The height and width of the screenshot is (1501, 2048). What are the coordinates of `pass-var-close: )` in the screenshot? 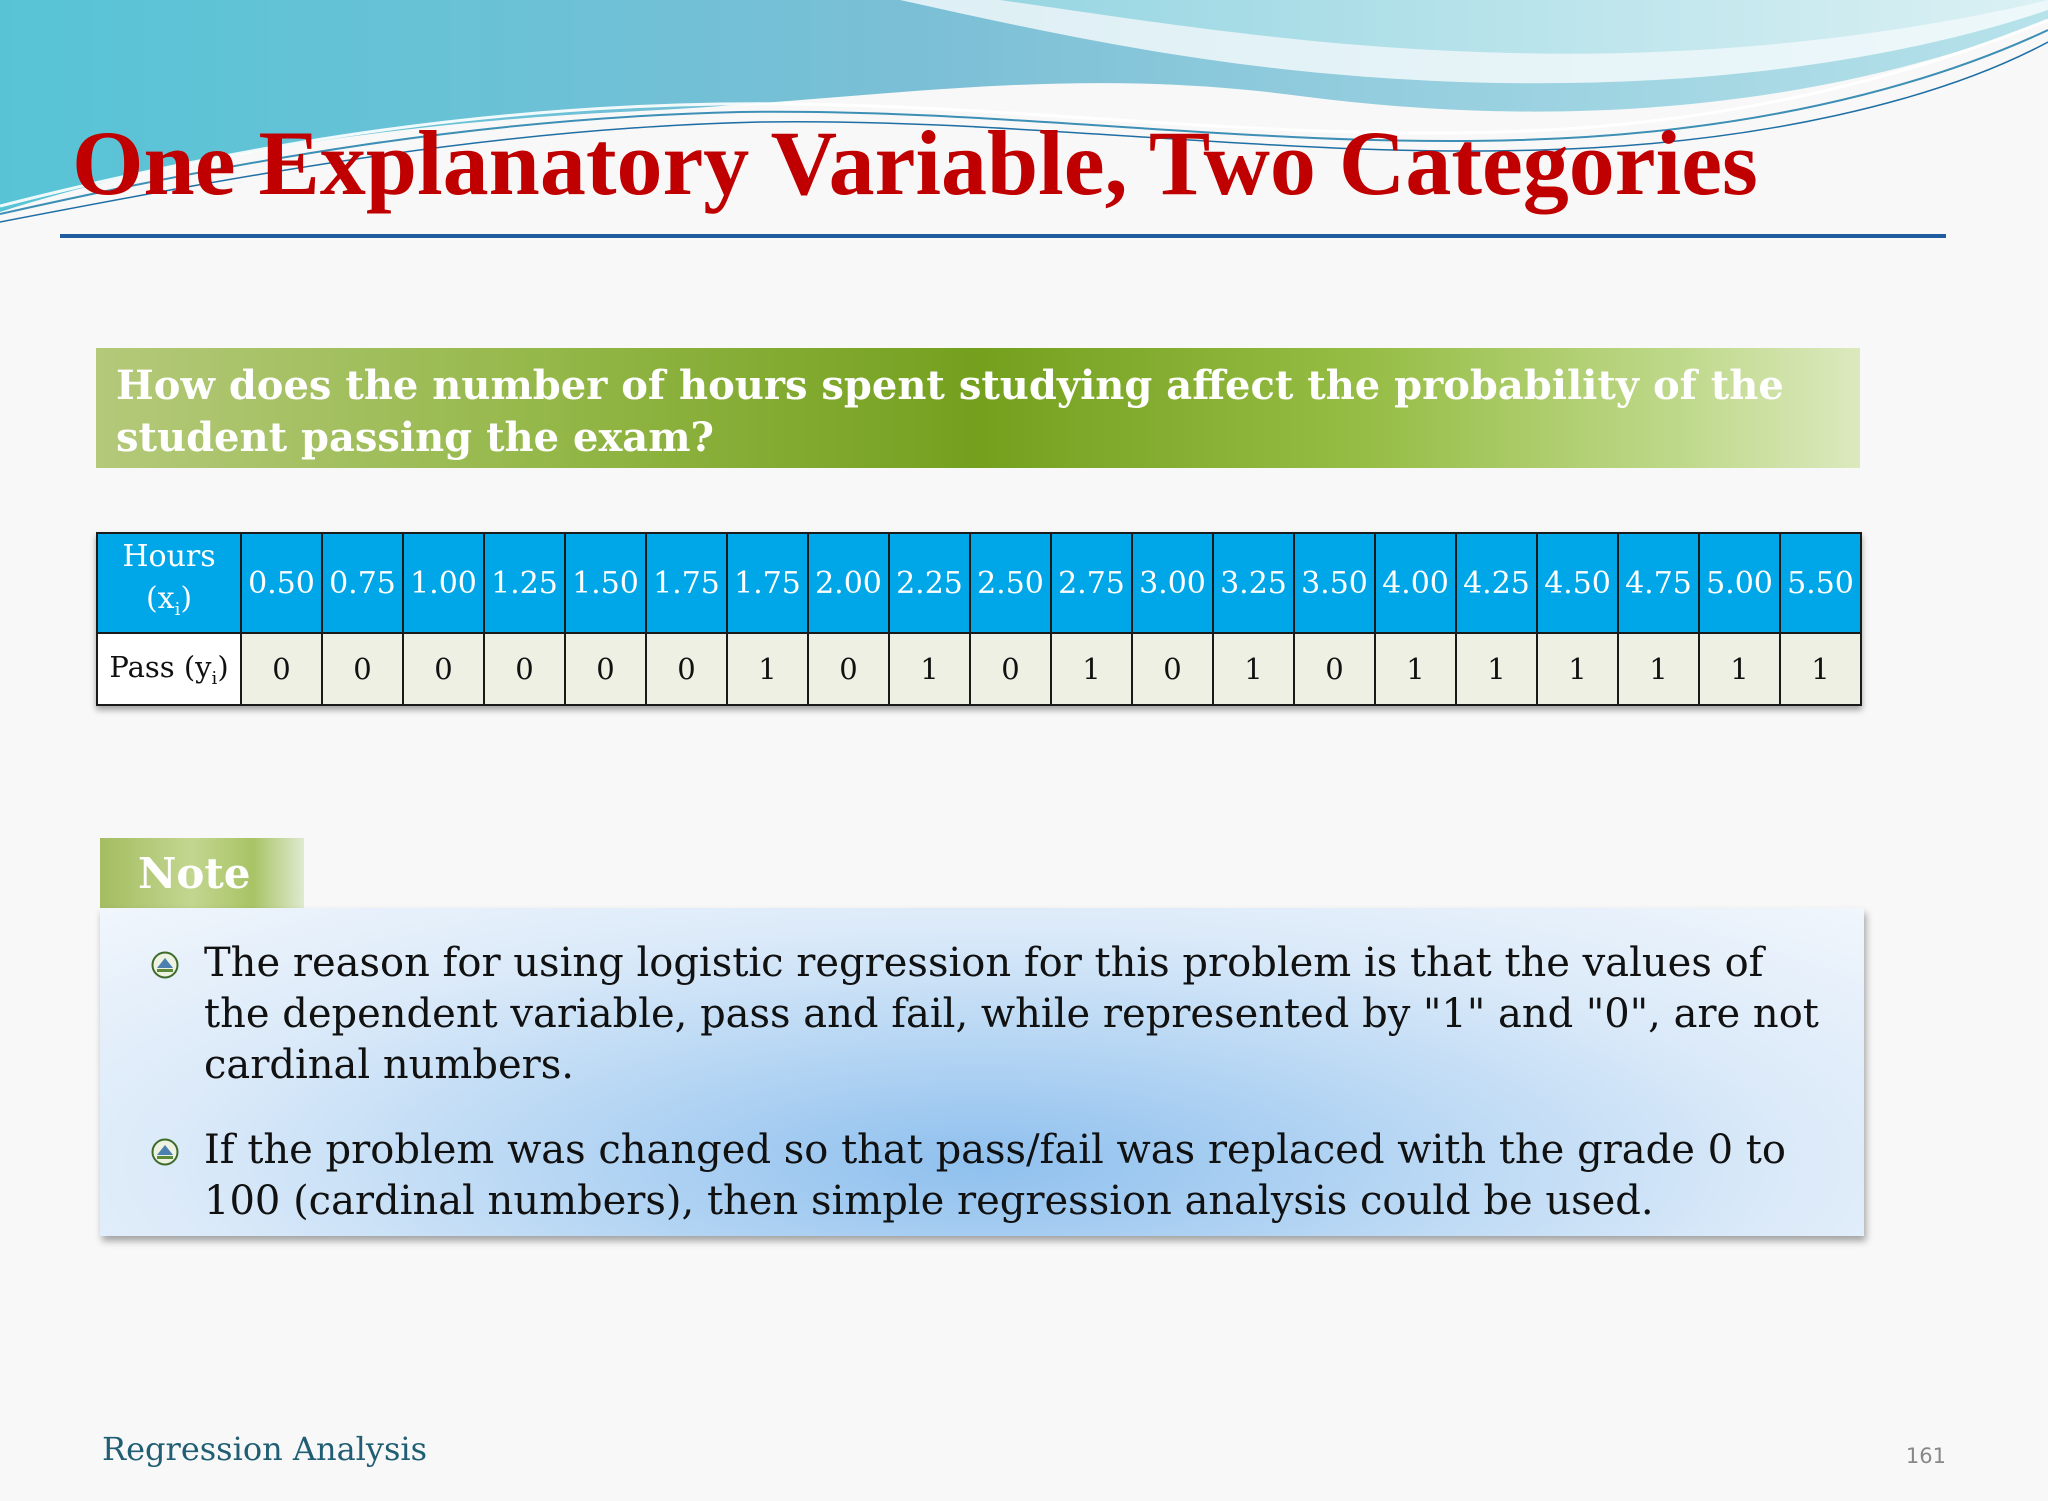 It's located at (223, 666).